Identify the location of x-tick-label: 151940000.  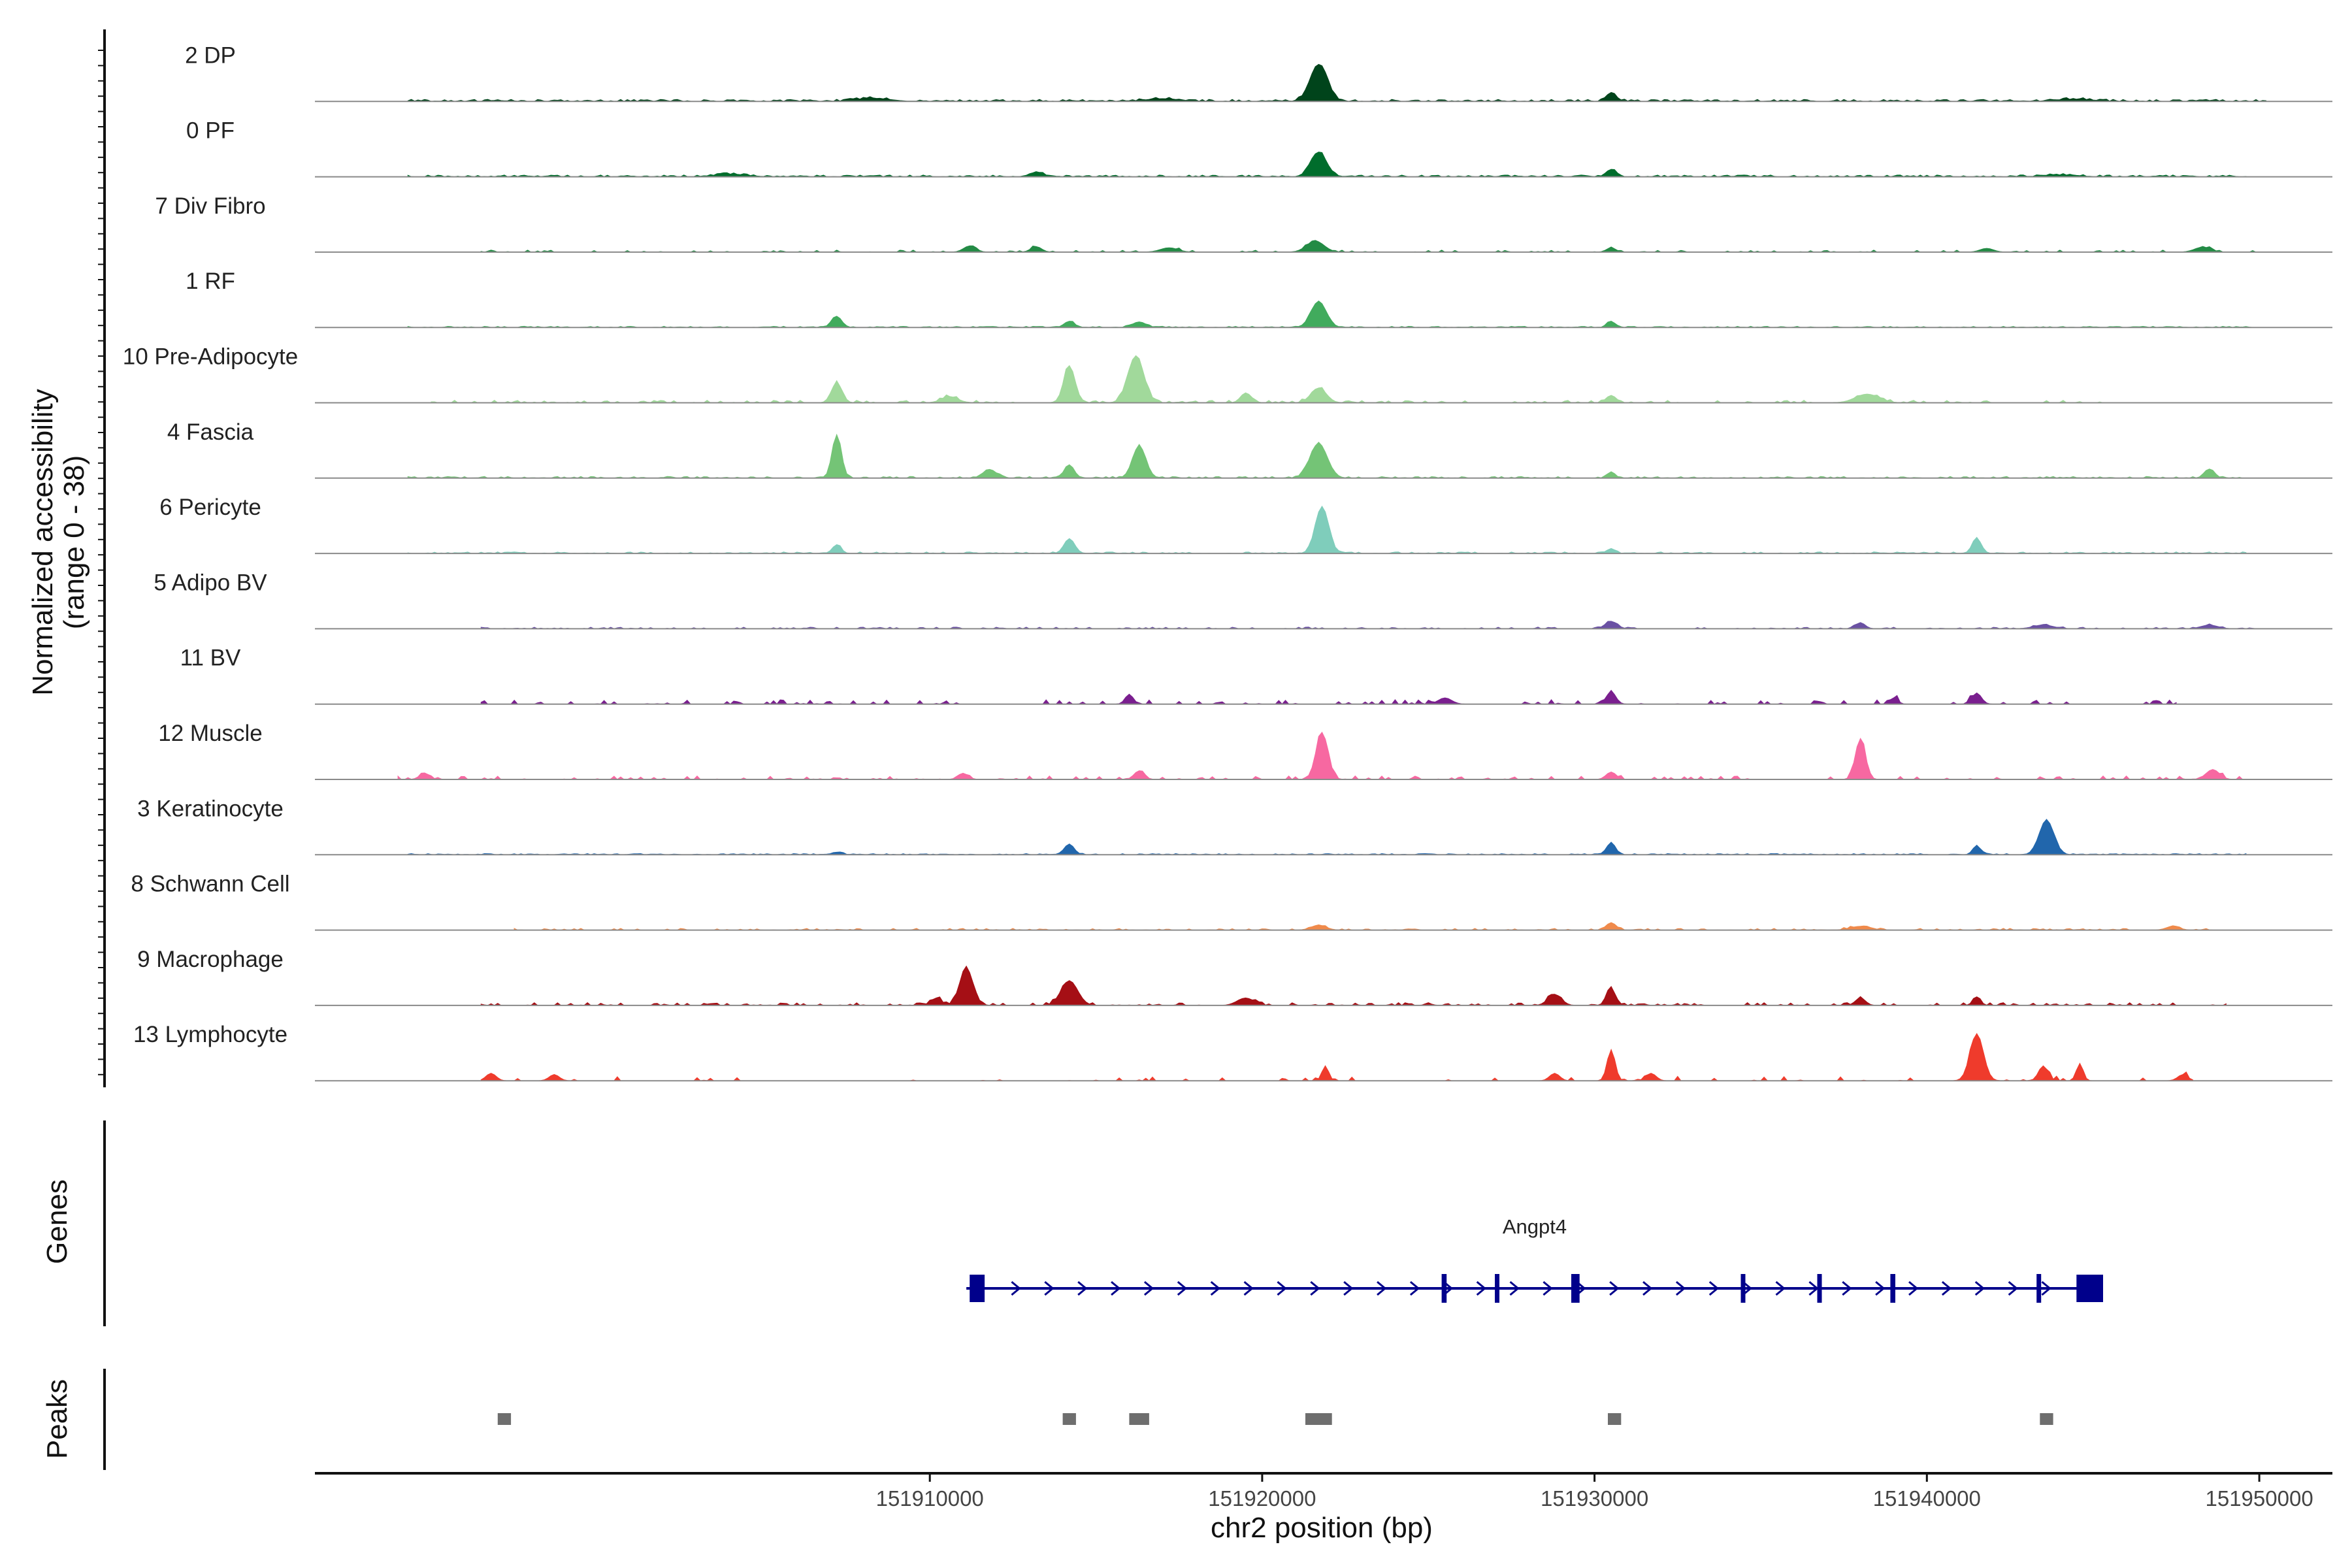
(1927, 1498).